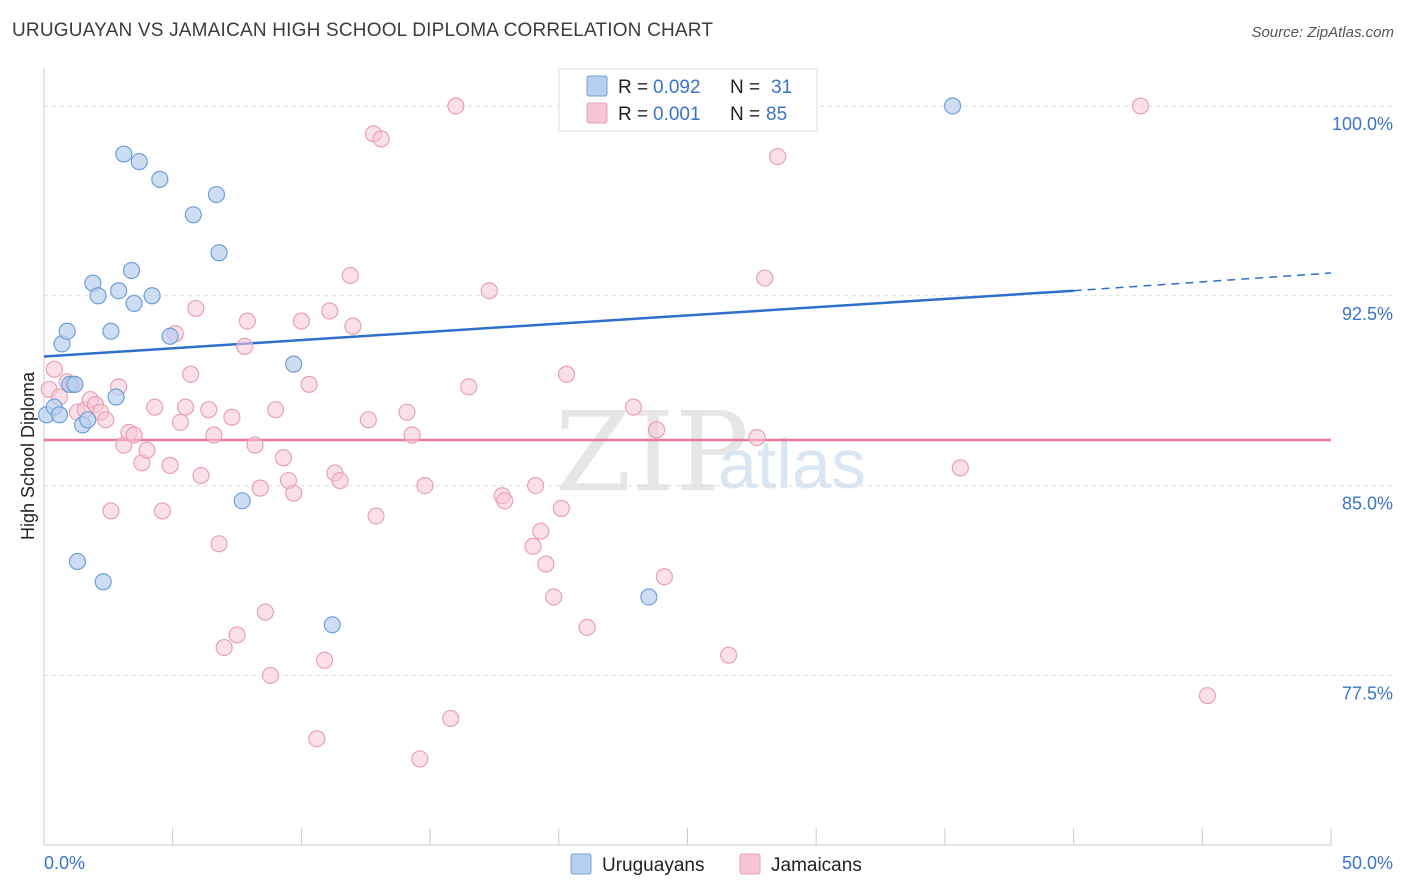 This screenshot has width=1406, height=892. I want to click on watermark-zip: ZIP, so click(652, 452).